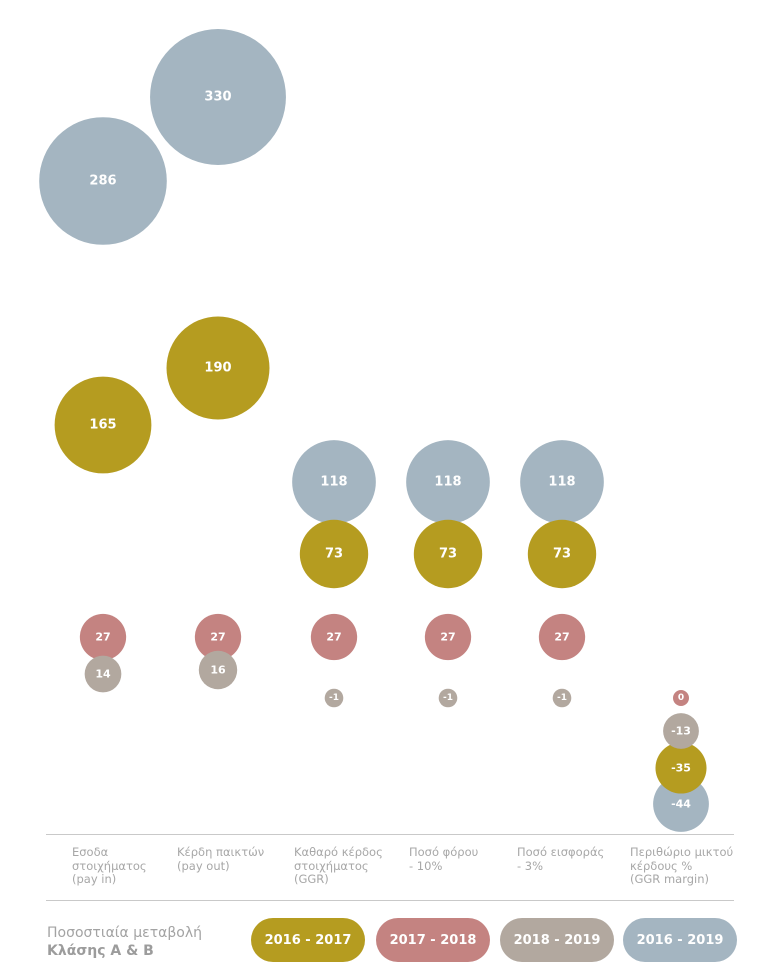  I want to click on data-label-2016-2017-cat4: 73, so click(448, 554).